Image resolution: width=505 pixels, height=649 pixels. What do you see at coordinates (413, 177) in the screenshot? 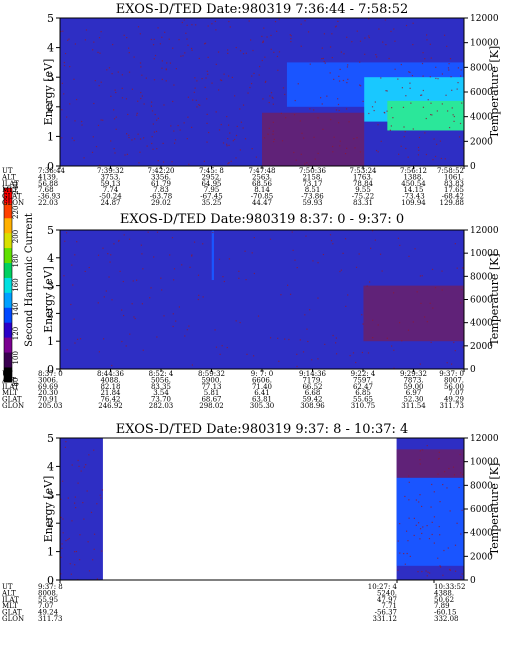
I see `orbit-value: 1388.` at bounding box center [413, 177].